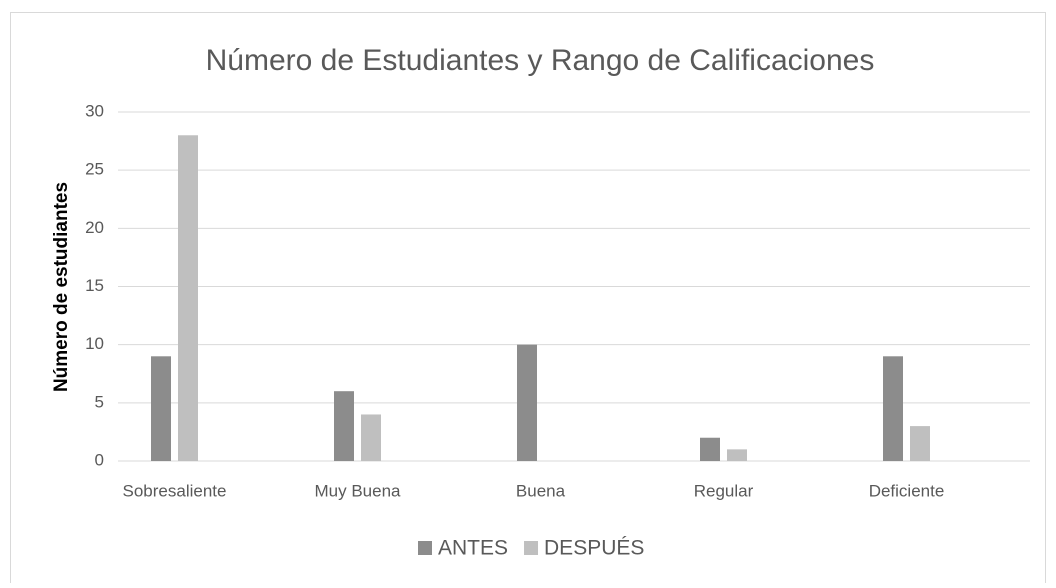  I want to click on y-tick-label: 25, so click(94, 169).